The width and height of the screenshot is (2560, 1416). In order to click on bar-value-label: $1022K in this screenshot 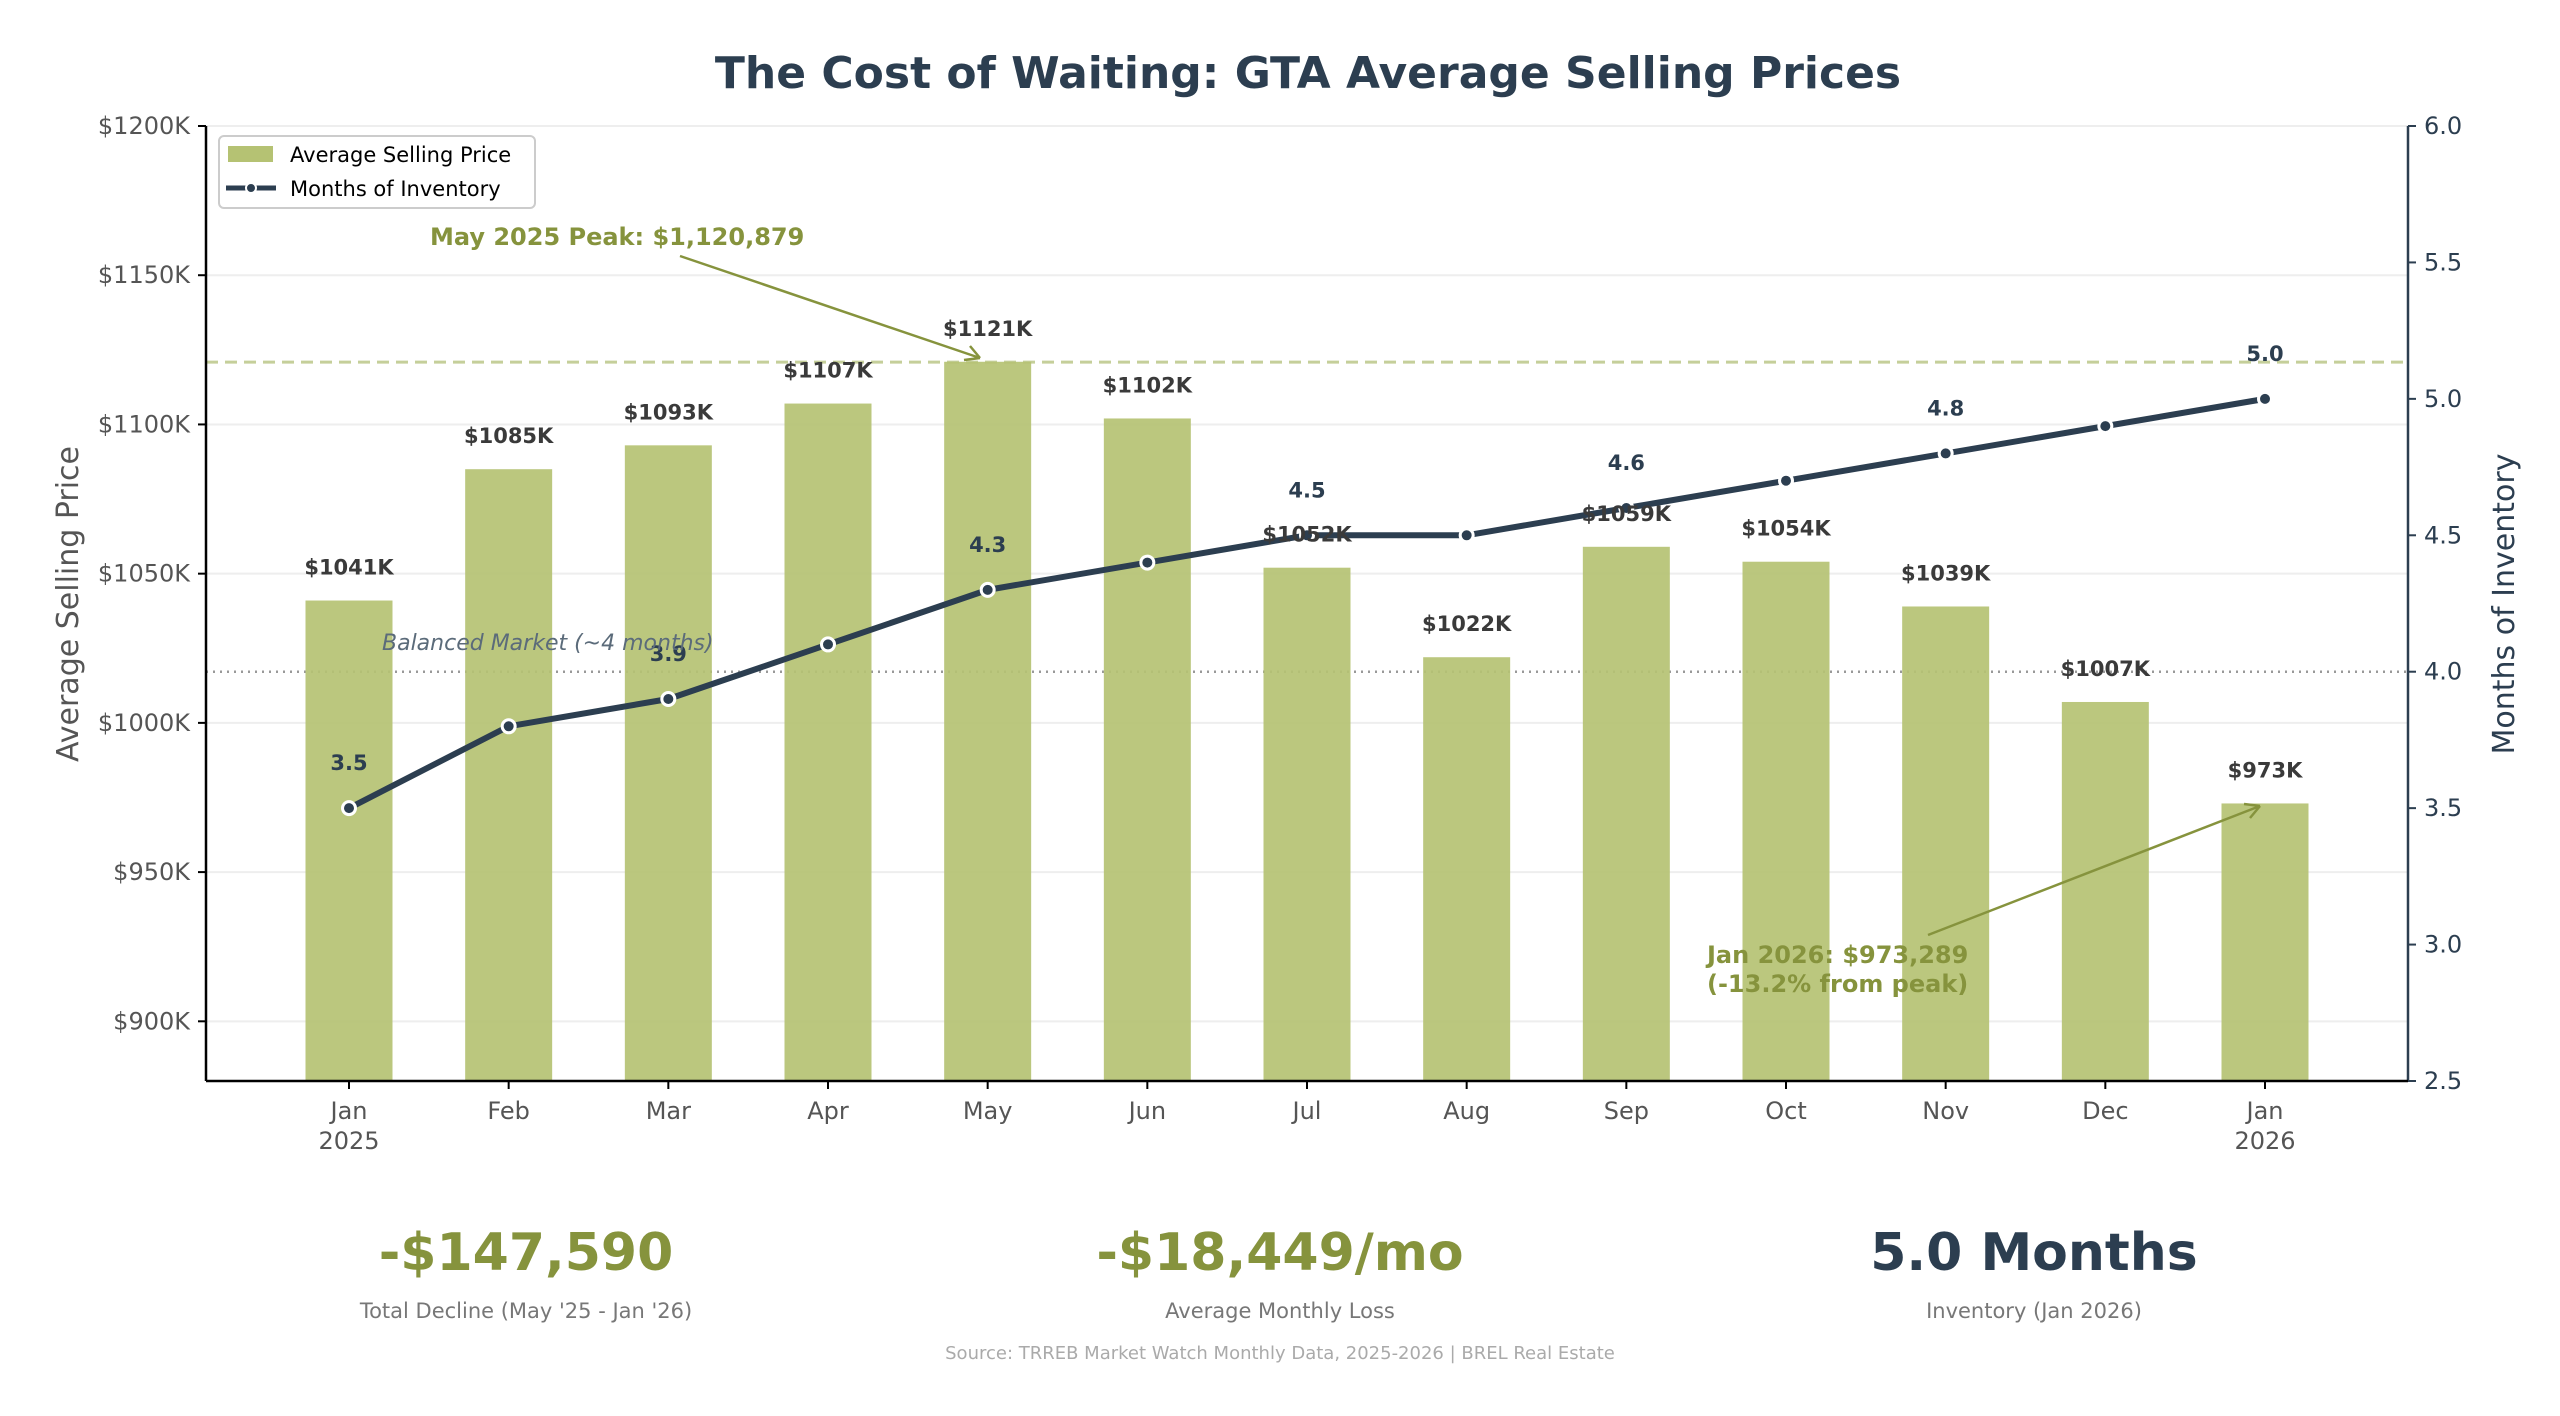, I will do `click(1467, 624)`.